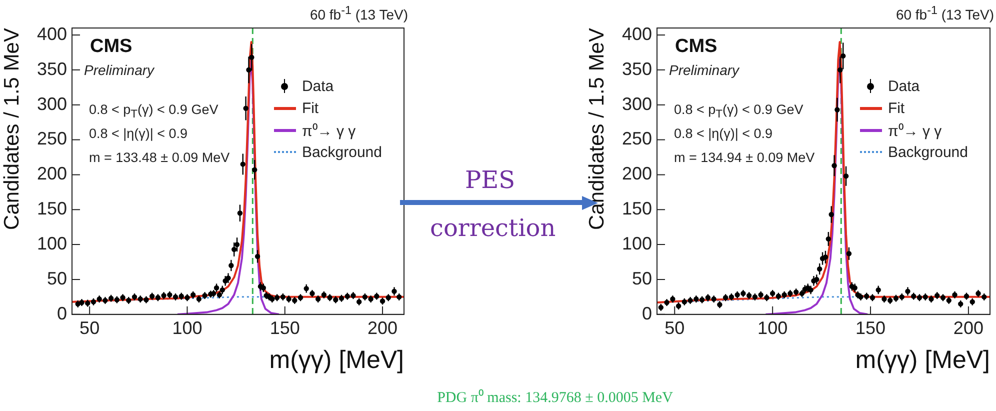 The image size is (996, 411). Describe the element at coordinates (493, 204) in the screenshot. I see `text: PES correction` at that location.